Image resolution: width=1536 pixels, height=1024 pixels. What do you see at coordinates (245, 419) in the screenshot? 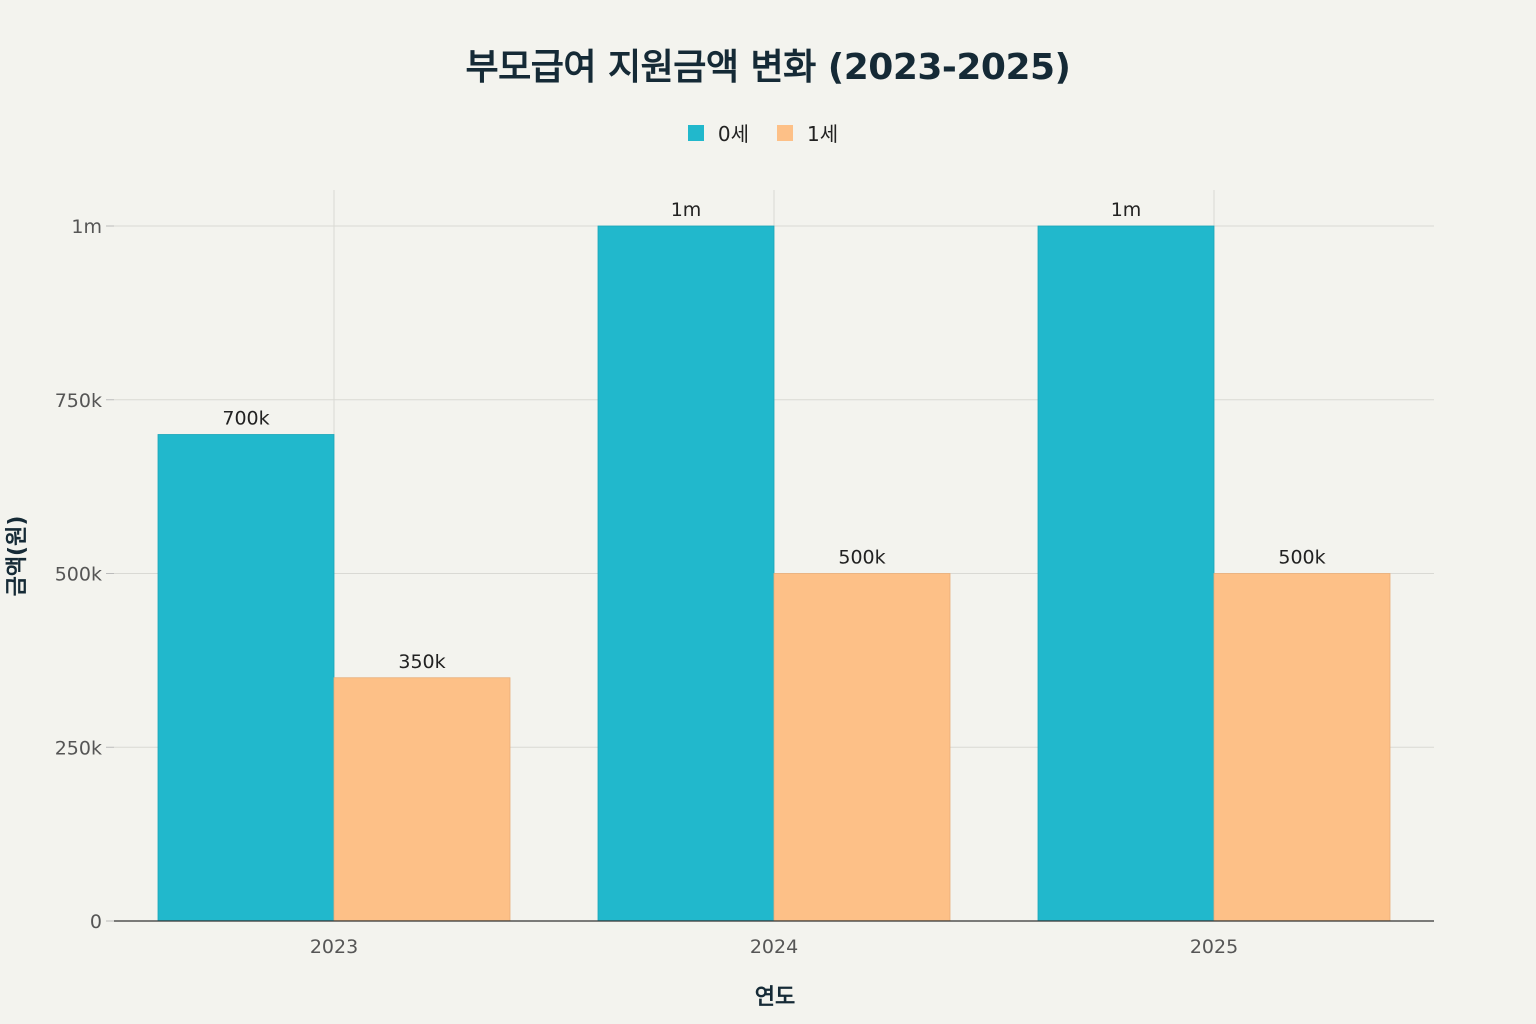
I see `data-label-0-0: 700k` at bounding box center [245, 419].